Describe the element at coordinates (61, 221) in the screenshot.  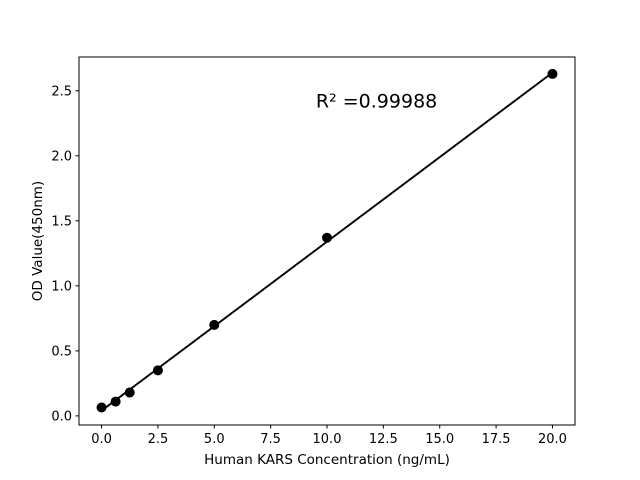
I see `y-axis-tick-label: 1.5` at that location.